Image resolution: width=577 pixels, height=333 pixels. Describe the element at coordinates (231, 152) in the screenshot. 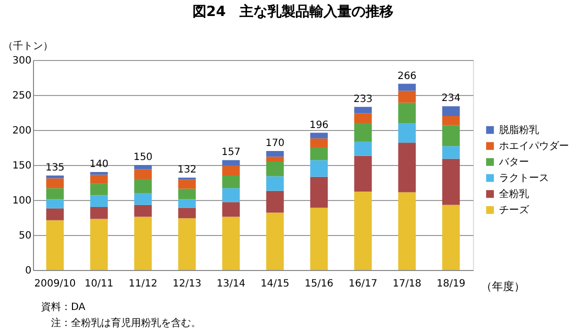

I see `total-label: 157` at that location.